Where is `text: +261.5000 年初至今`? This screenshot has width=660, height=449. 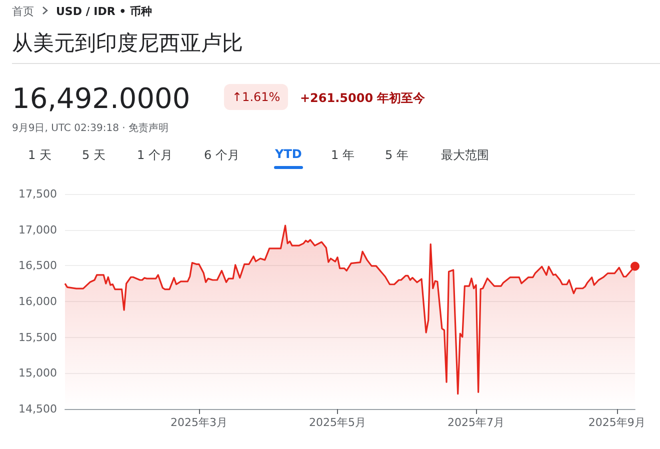 text: +261.5000 年初至今 is located at coordinates (363, 98).